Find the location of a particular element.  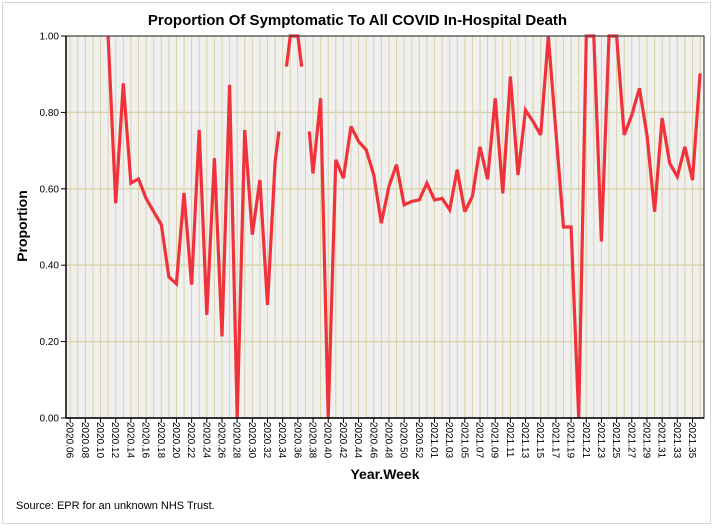

x-tick-label: 2021.05 is located at coordinates (463, 440).